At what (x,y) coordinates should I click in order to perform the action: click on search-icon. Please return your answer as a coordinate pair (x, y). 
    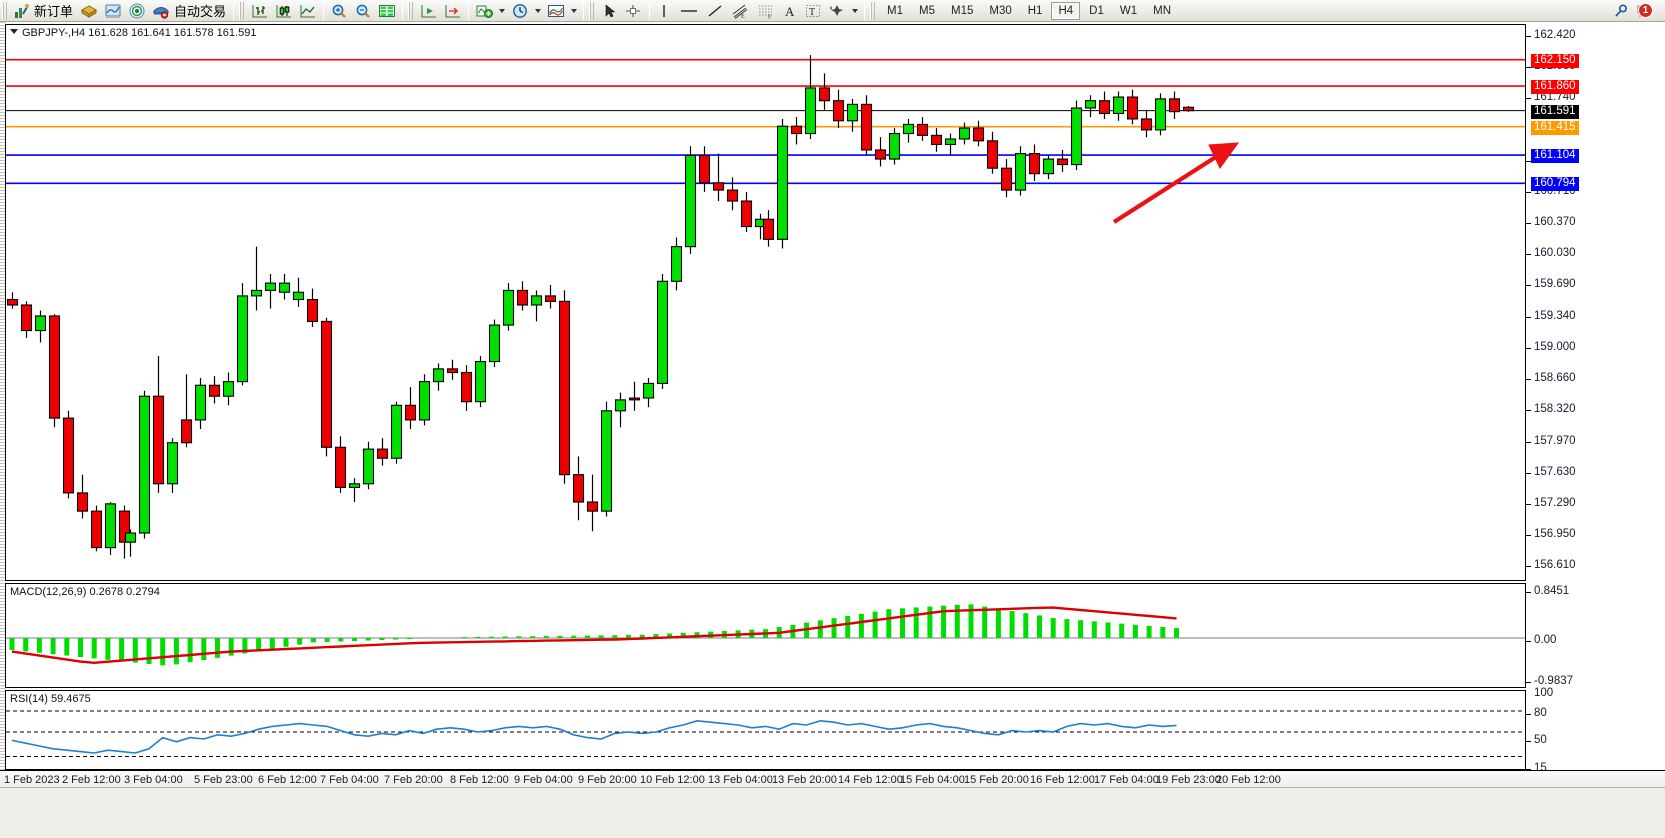
    Looking at the image, I should click on (1621, 11).